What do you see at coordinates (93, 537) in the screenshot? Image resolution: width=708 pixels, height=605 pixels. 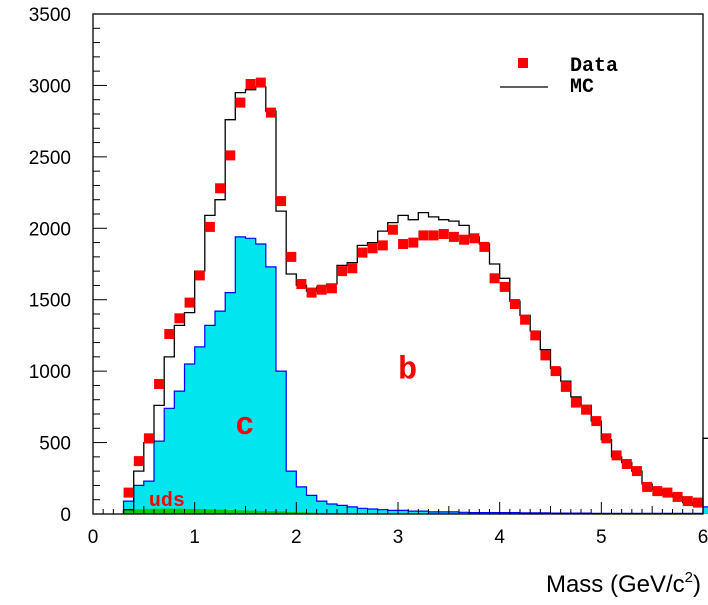 I see `x-tick-label: 0` at bounding box center [93, 537].